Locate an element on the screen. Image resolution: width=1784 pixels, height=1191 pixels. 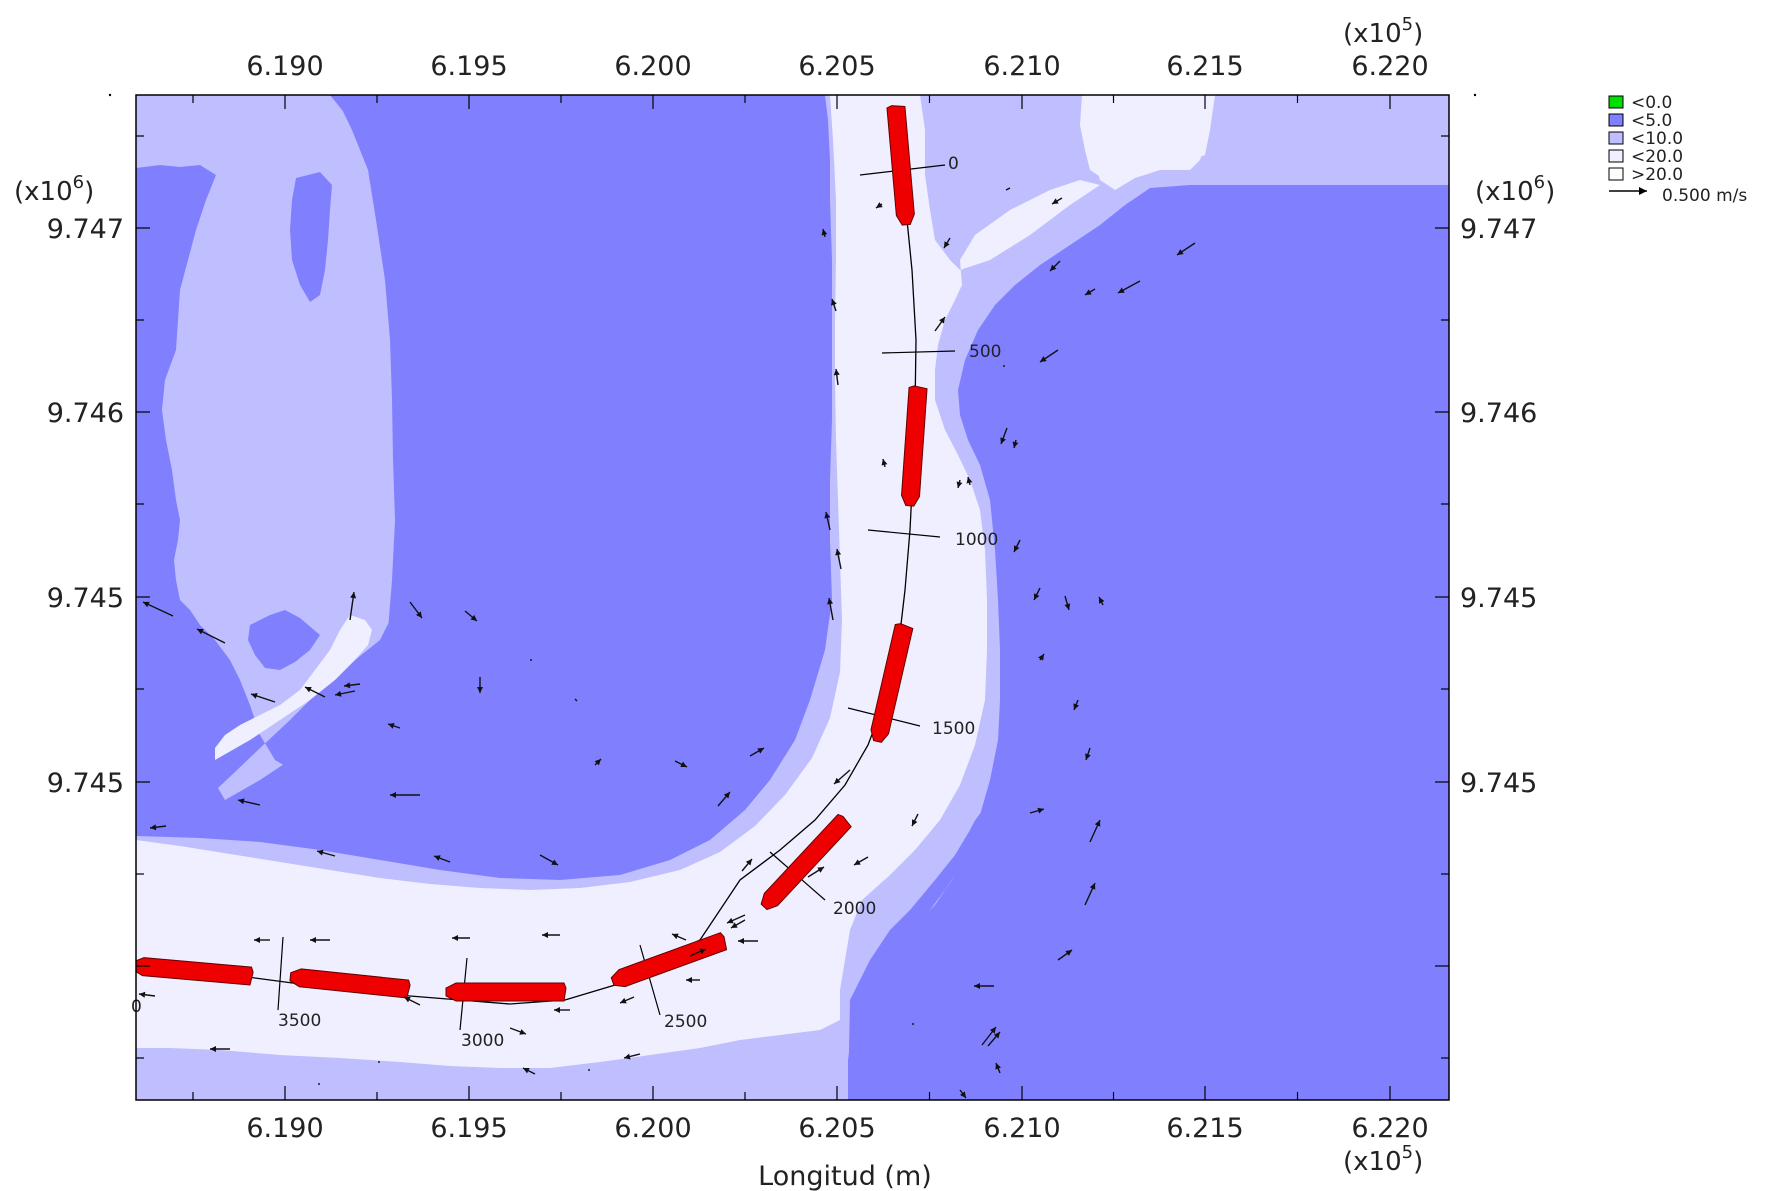
chainage-label-500: 500 is located at coordinates (985, 352).